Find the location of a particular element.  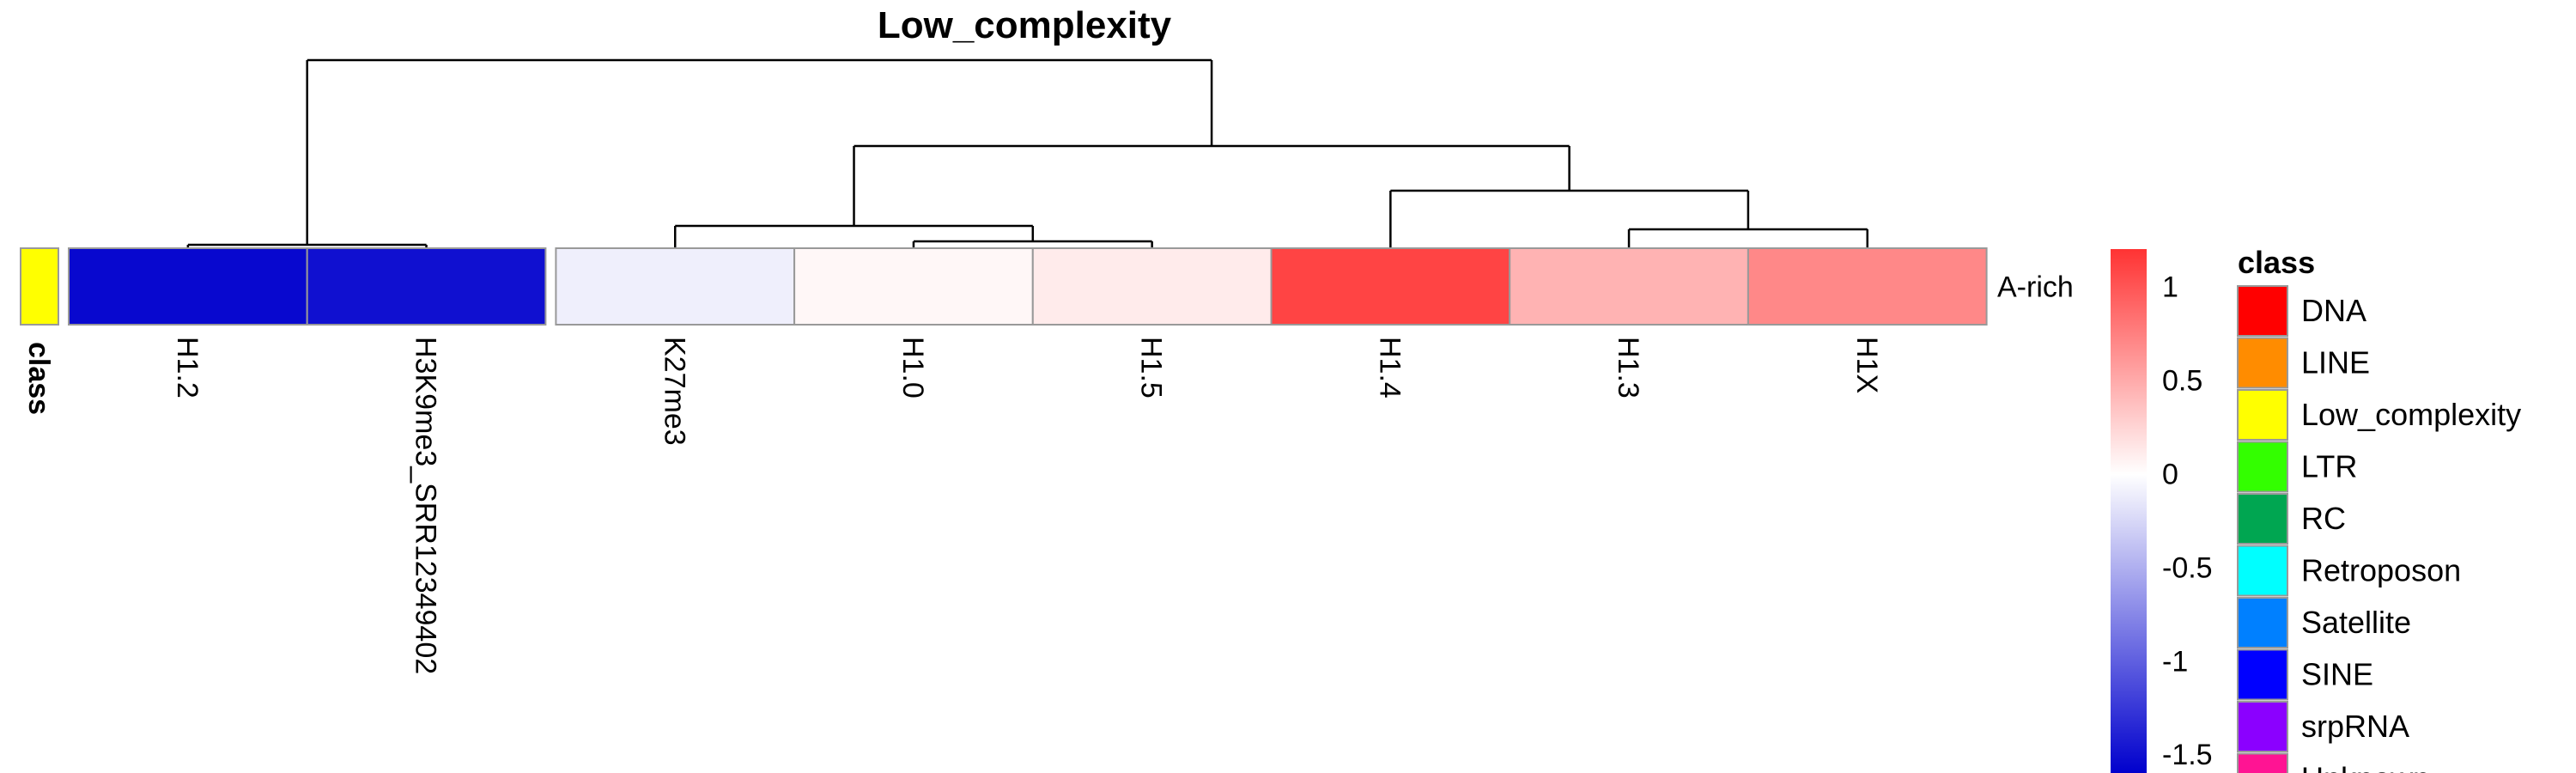

row-label: A-rich is located at coordinates (2035, 287).